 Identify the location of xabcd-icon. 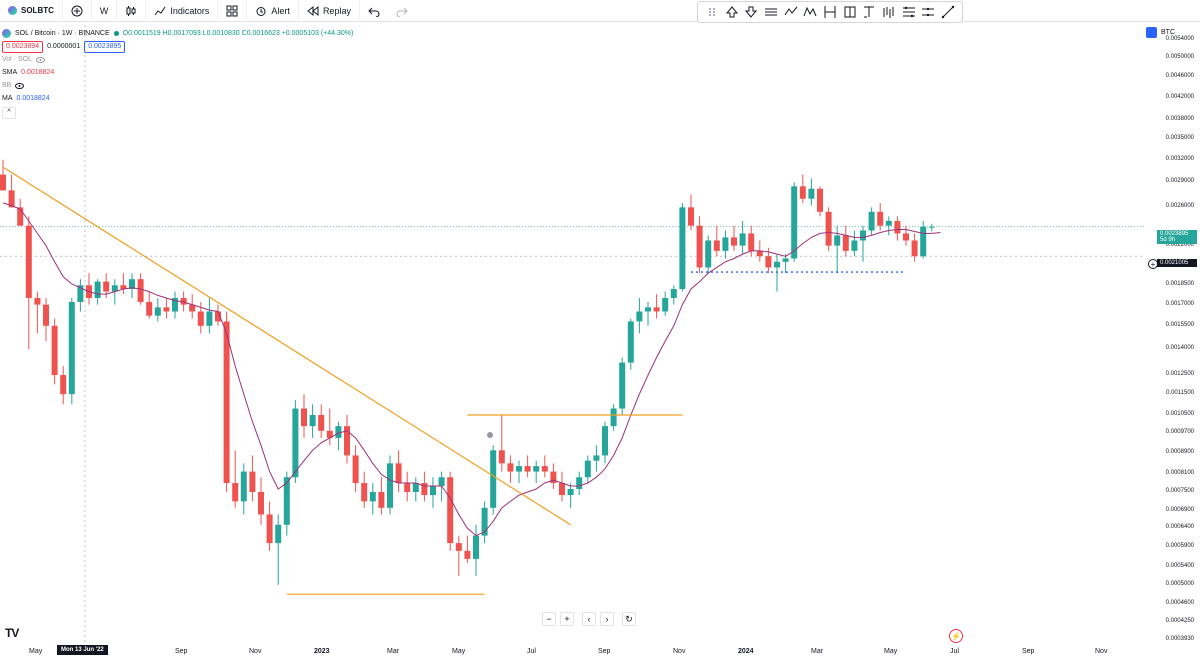
(810, 12).